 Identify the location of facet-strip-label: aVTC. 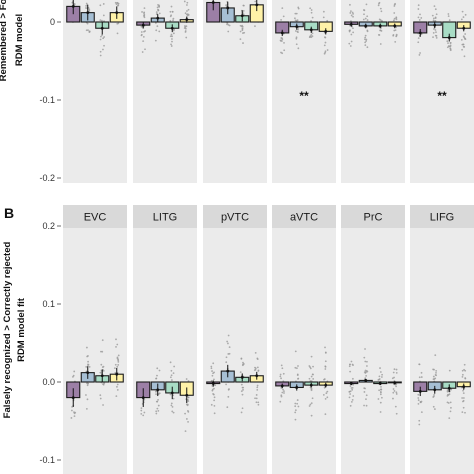
(304, 218).